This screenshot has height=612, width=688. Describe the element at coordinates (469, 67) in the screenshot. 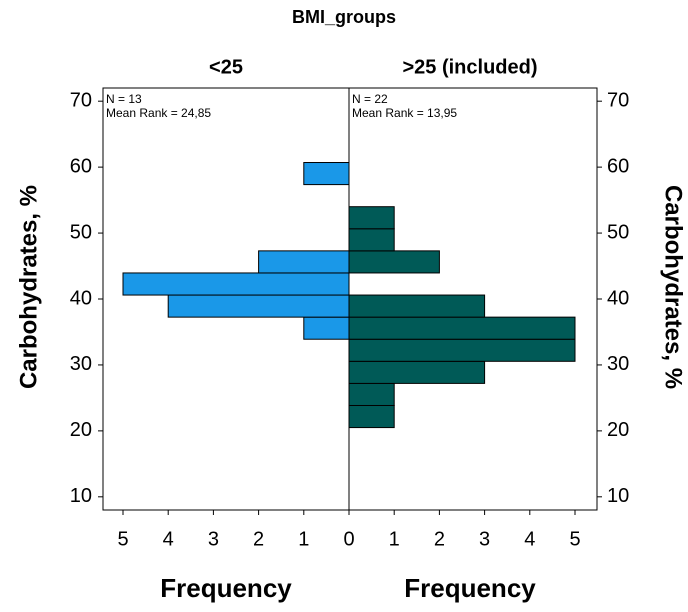

I see `panel-label: >25 (included)` at that location.